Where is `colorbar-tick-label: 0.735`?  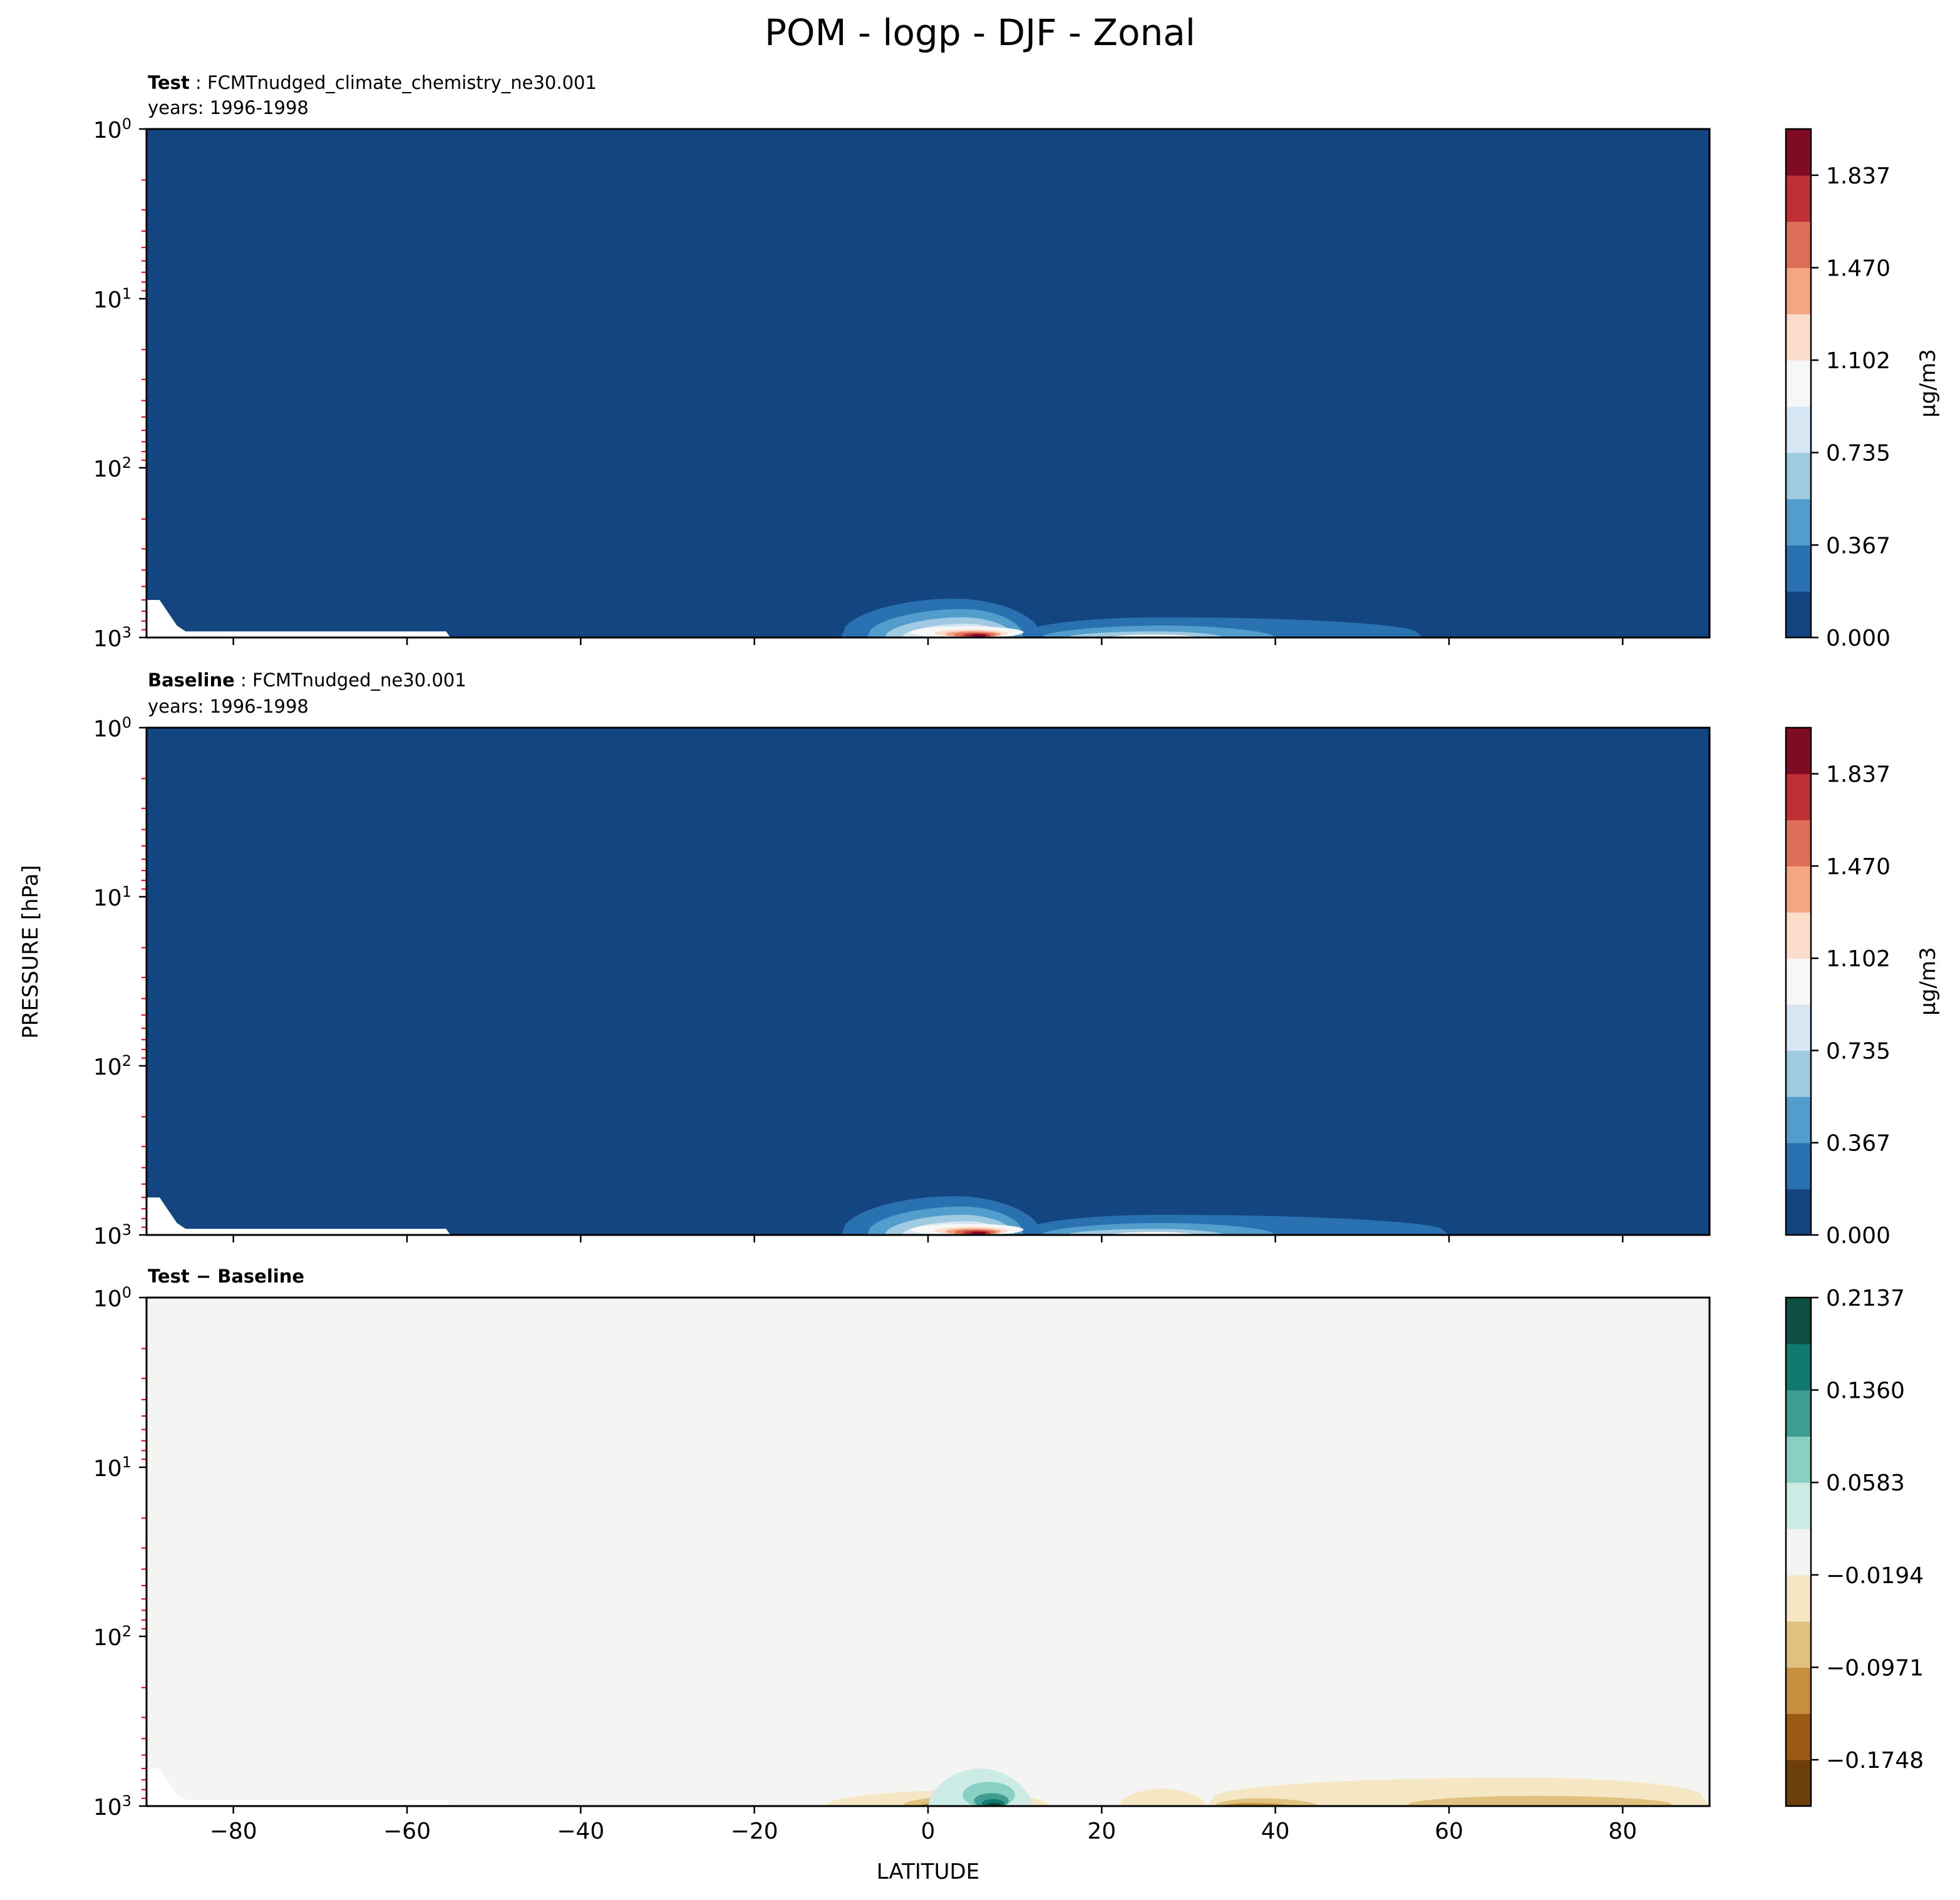
colorbar-tick-label: 0.735 is located at coordinates (1858, 454).